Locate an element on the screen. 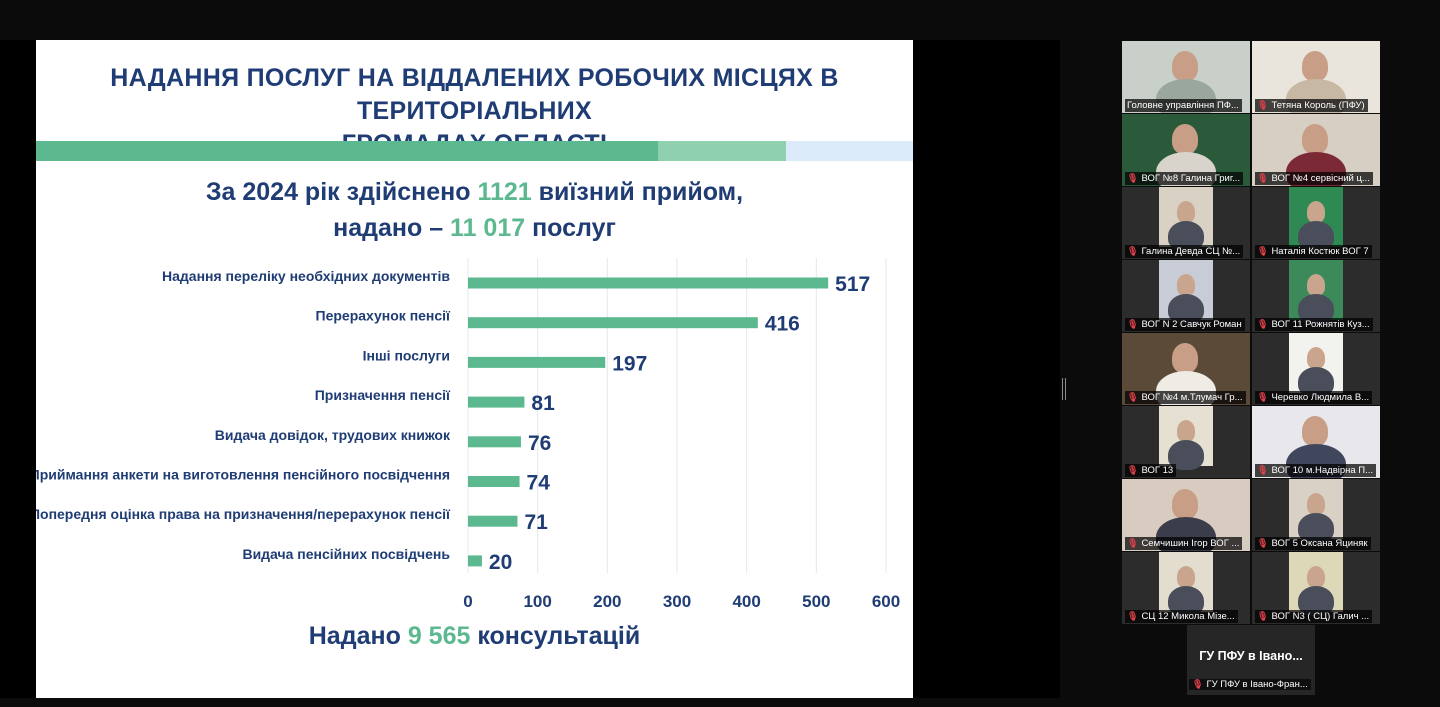  category-label: Видача довідок, трудових книжок is located at coordinates (333, 435).